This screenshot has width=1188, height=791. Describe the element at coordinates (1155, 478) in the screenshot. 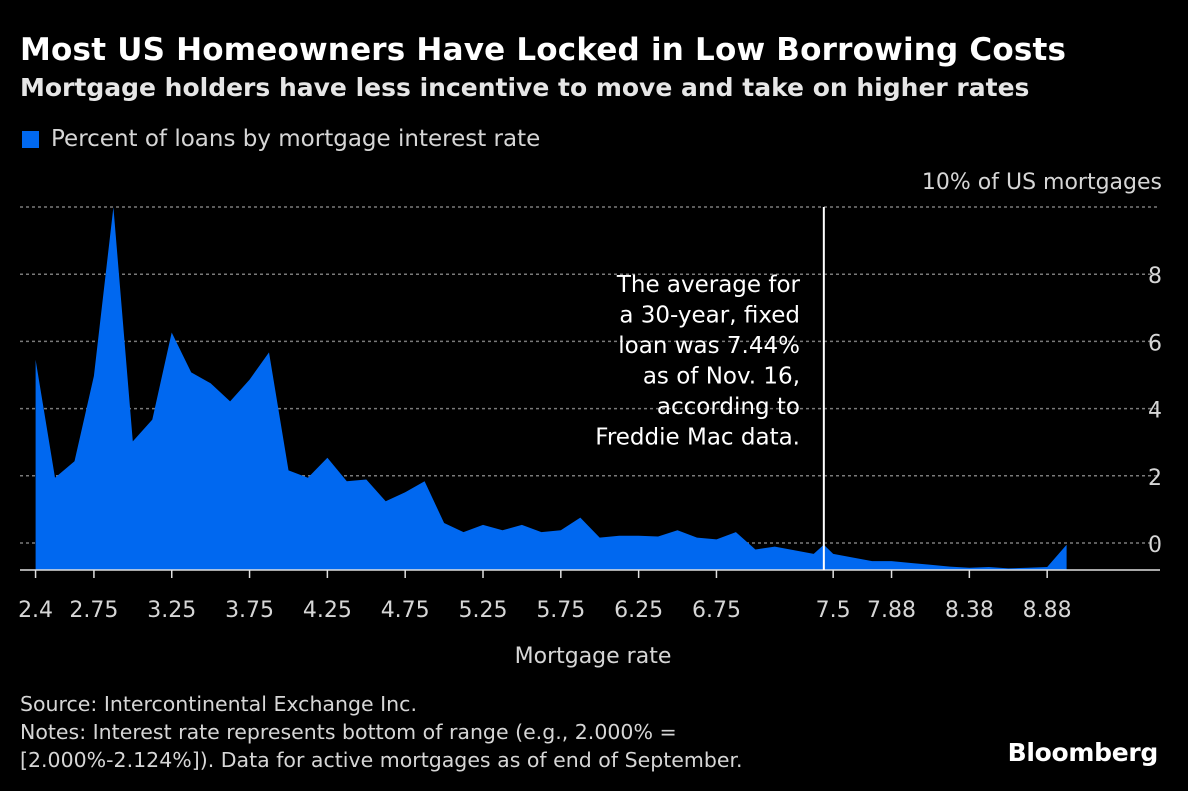

I see `y-tick-label: 2` at that location.